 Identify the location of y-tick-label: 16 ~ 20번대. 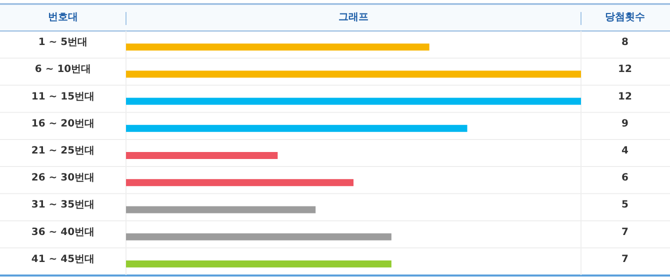
(63, 124).